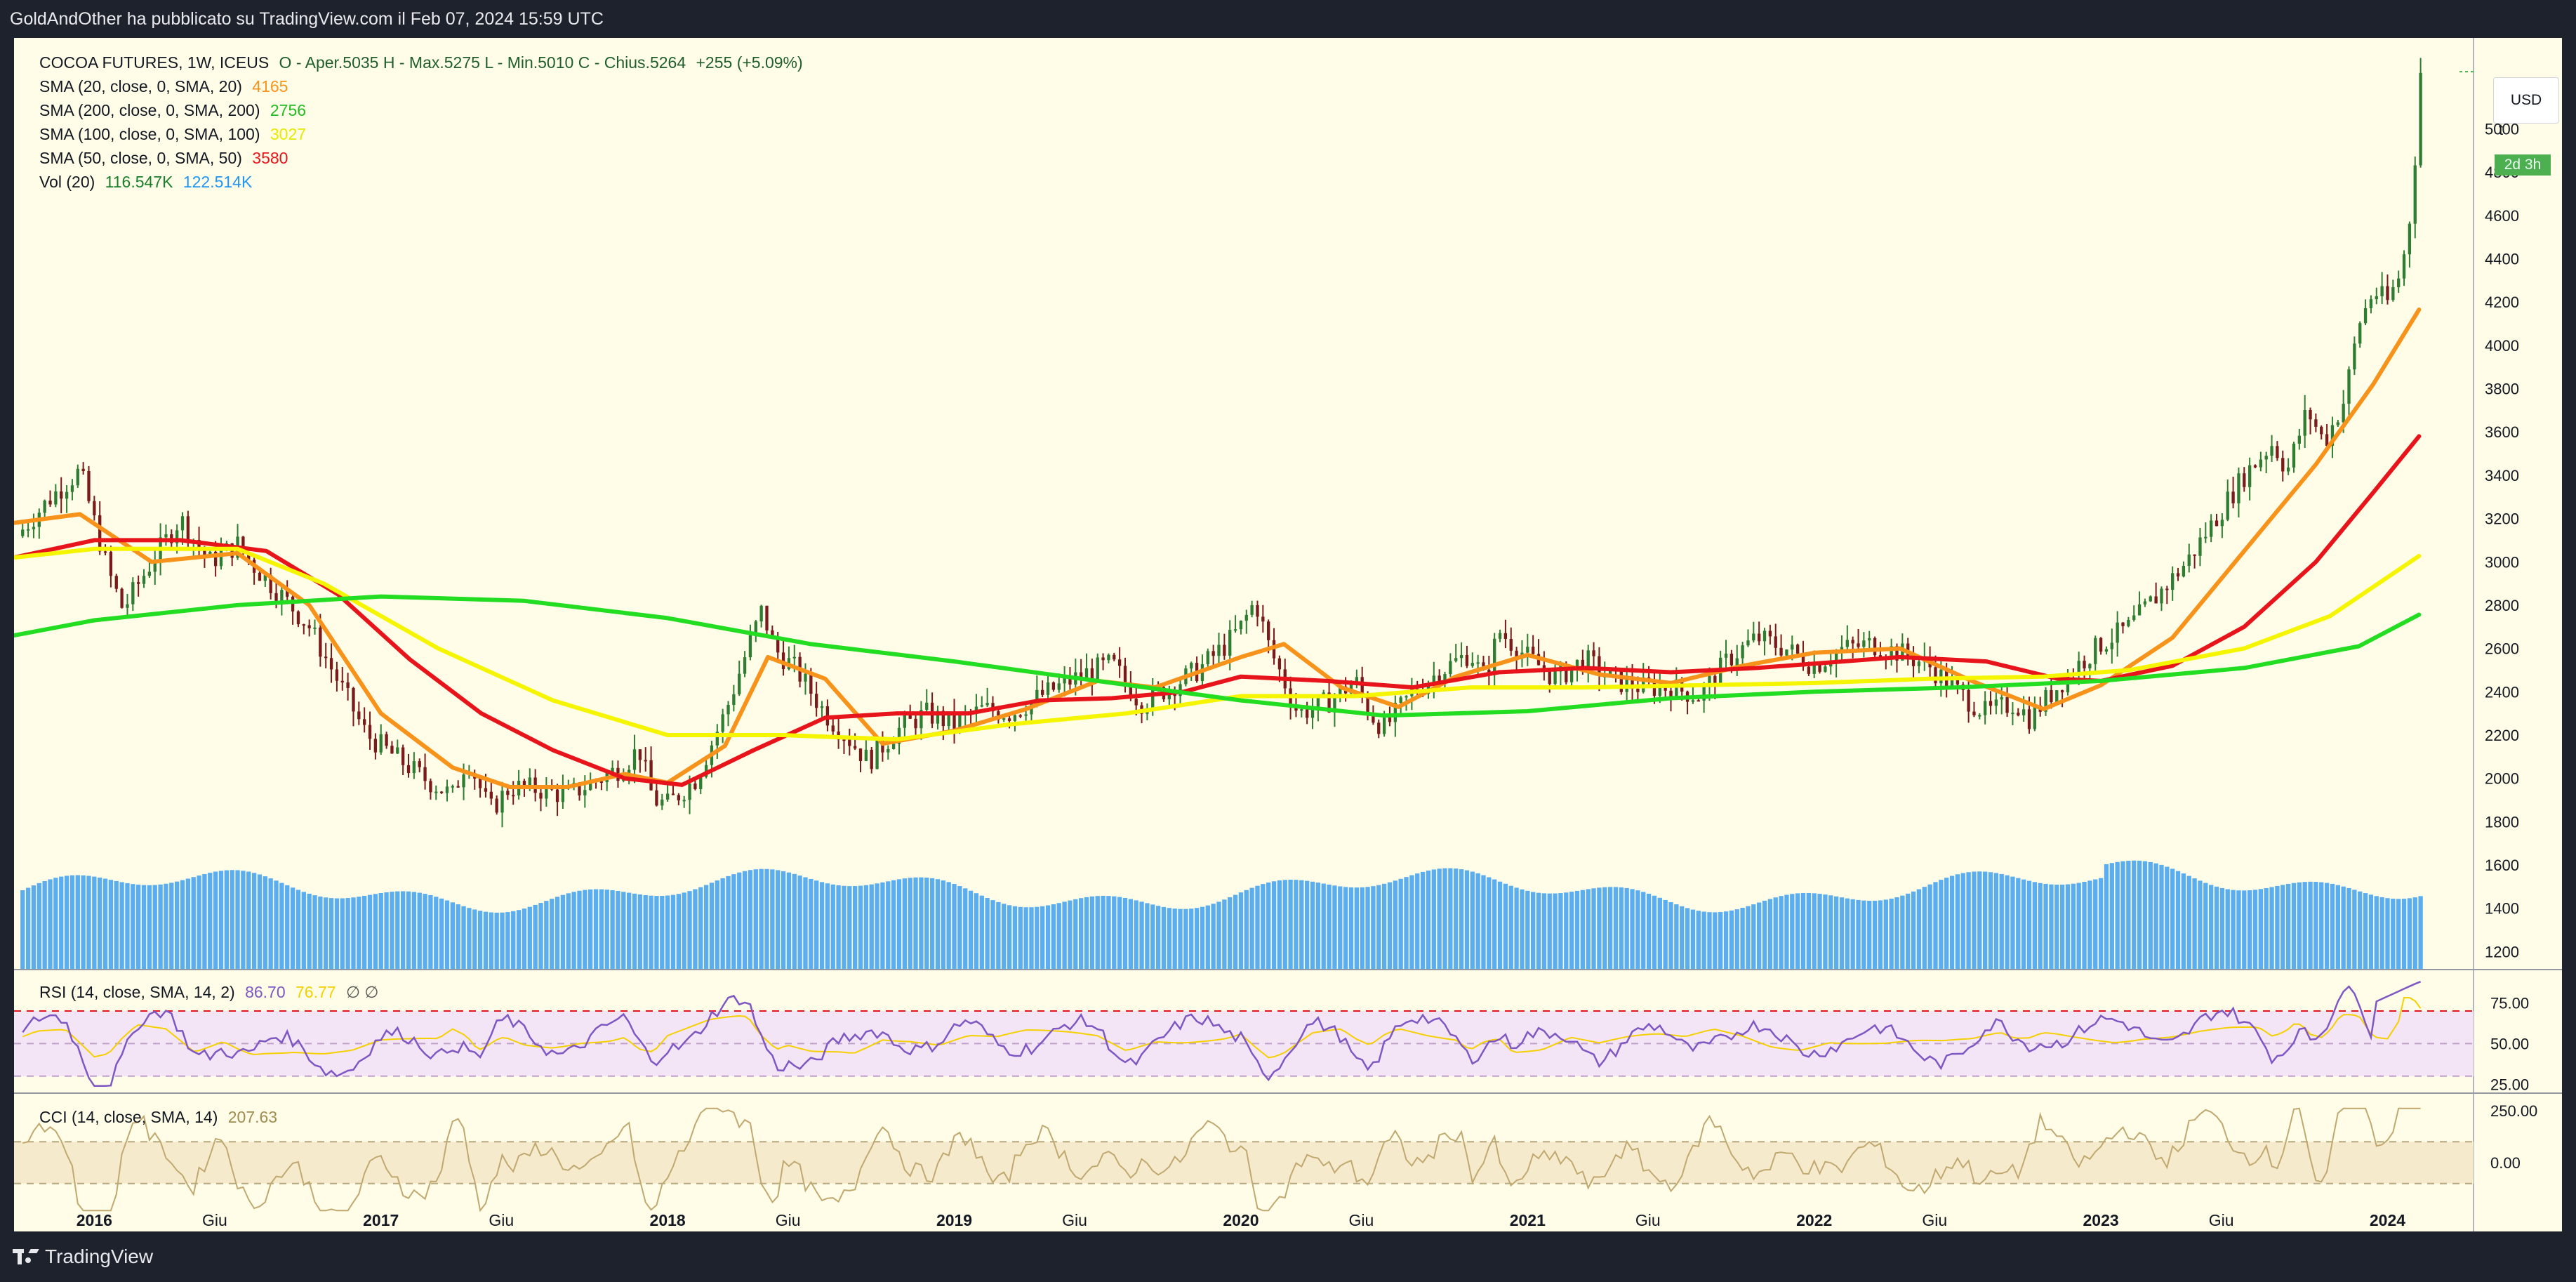 This screenshot has width=2576, height=1282. What do you see at coordinates (158, 1117) in the screenshot?
I see `cci-legend: CCI (14, close, SMA, 14) 207.63` at bounding box center [158, 1117].